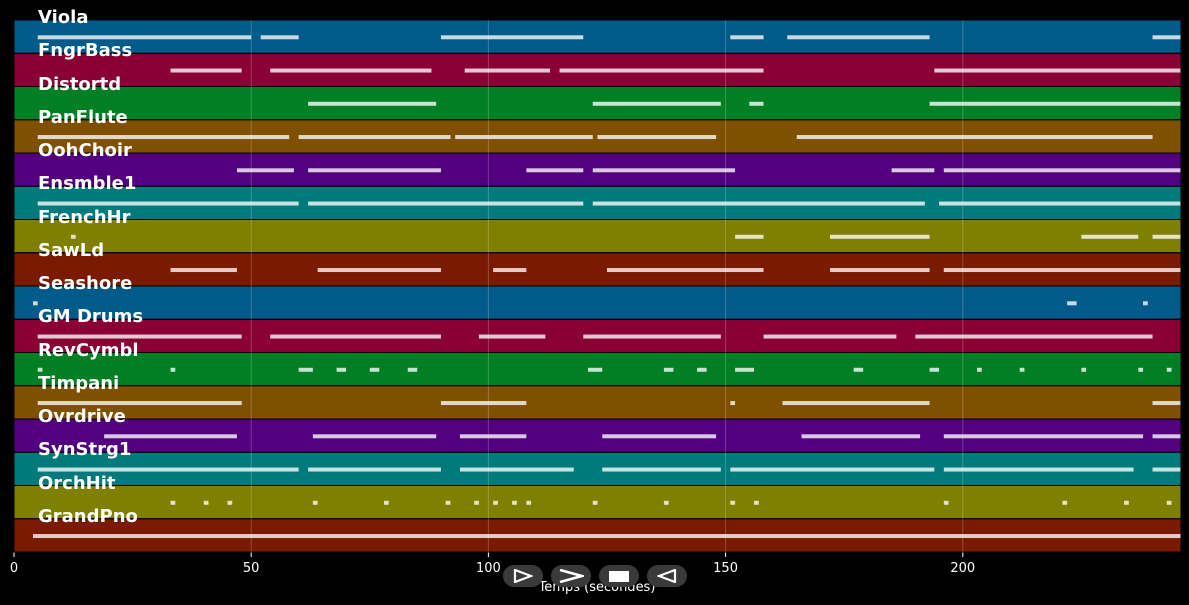 This screenshot has width=1189, height=605. What do you see at coordinates (667, 576) in the screenshot?
I see `rewind-button` at bounding box center [667, 576].